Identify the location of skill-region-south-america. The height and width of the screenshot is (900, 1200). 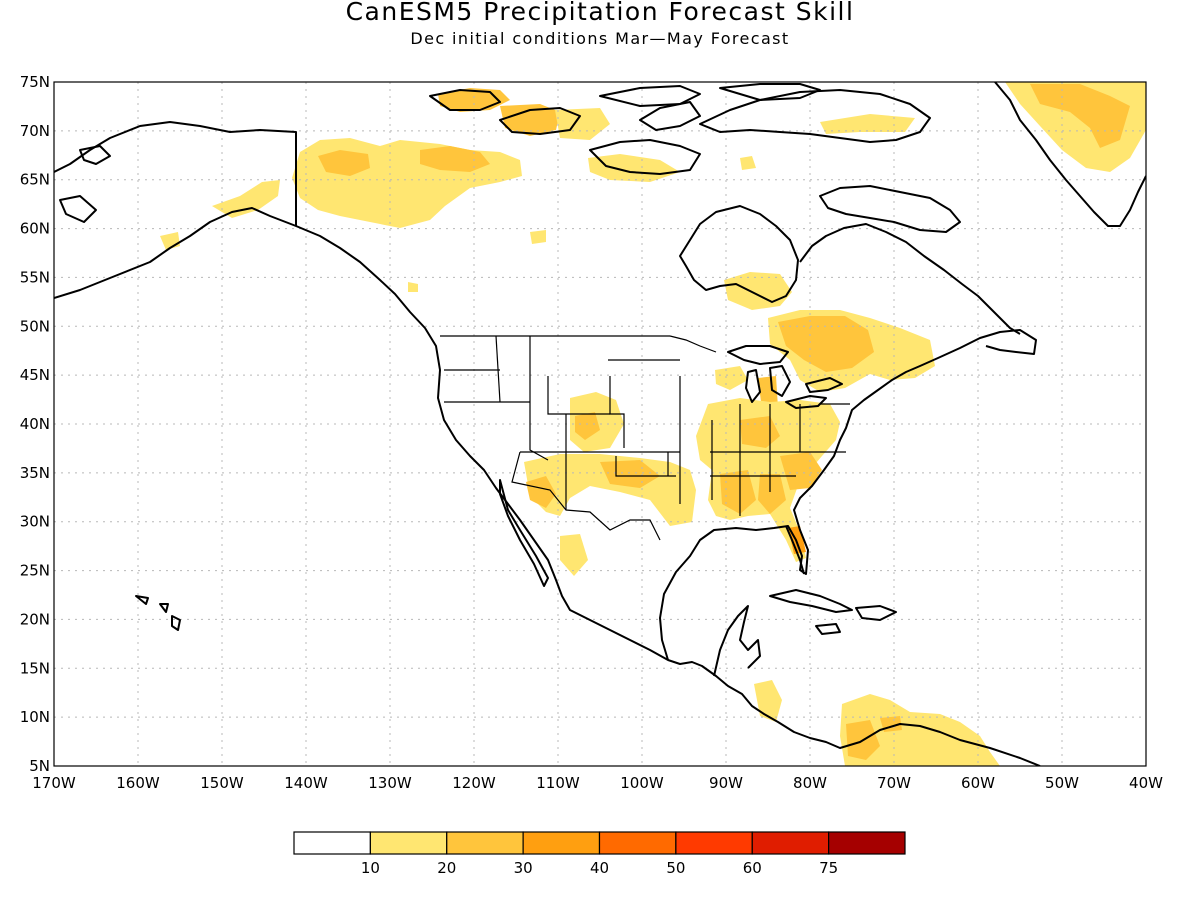
(920, 730).